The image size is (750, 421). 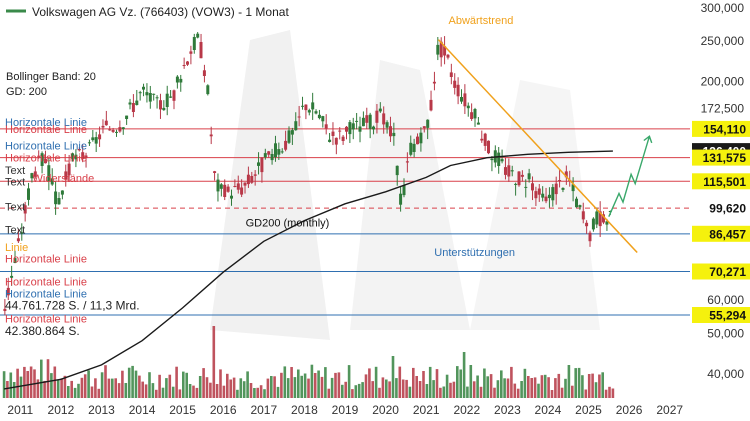 What do you see at coordinates (724, 129) in the screenshot?
I see `price-tag-label: 154,110` at bounding box center [724, 129].